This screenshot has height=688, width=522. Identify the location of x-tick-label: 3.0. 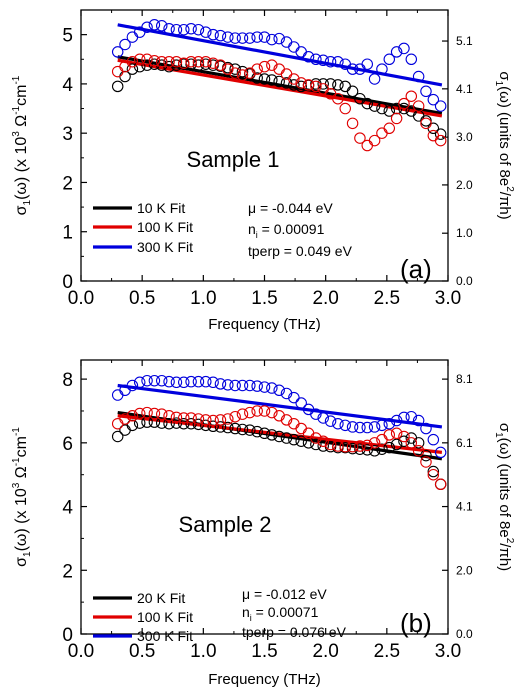
(448, 651).